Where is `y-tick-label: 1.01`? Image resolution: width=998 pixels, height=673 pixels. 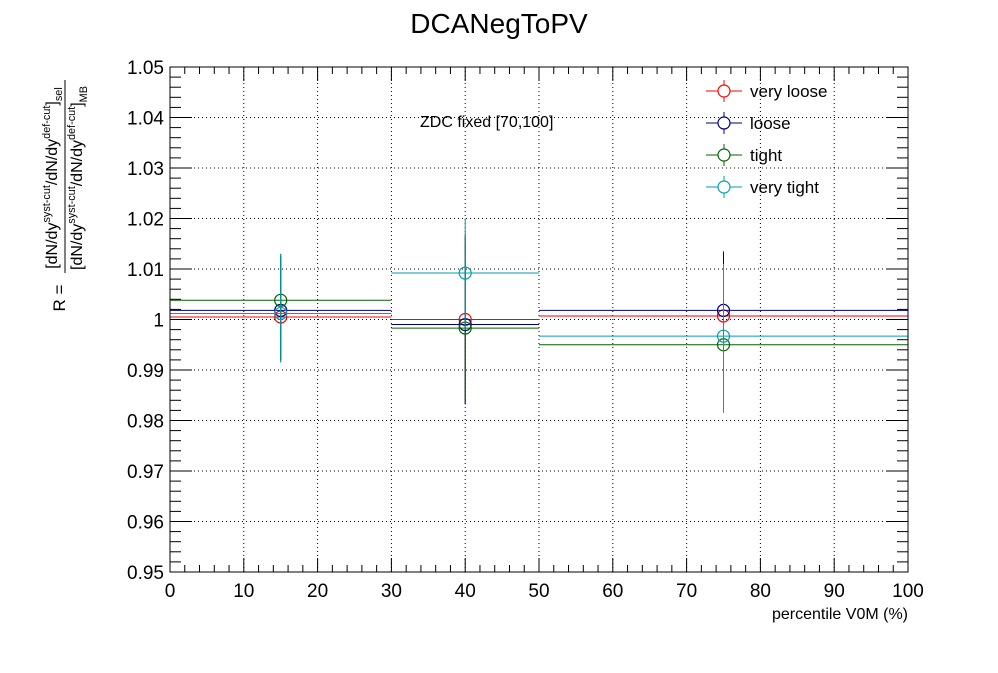
y-tick-label: 1.01 is located at coordinates (145, 270).